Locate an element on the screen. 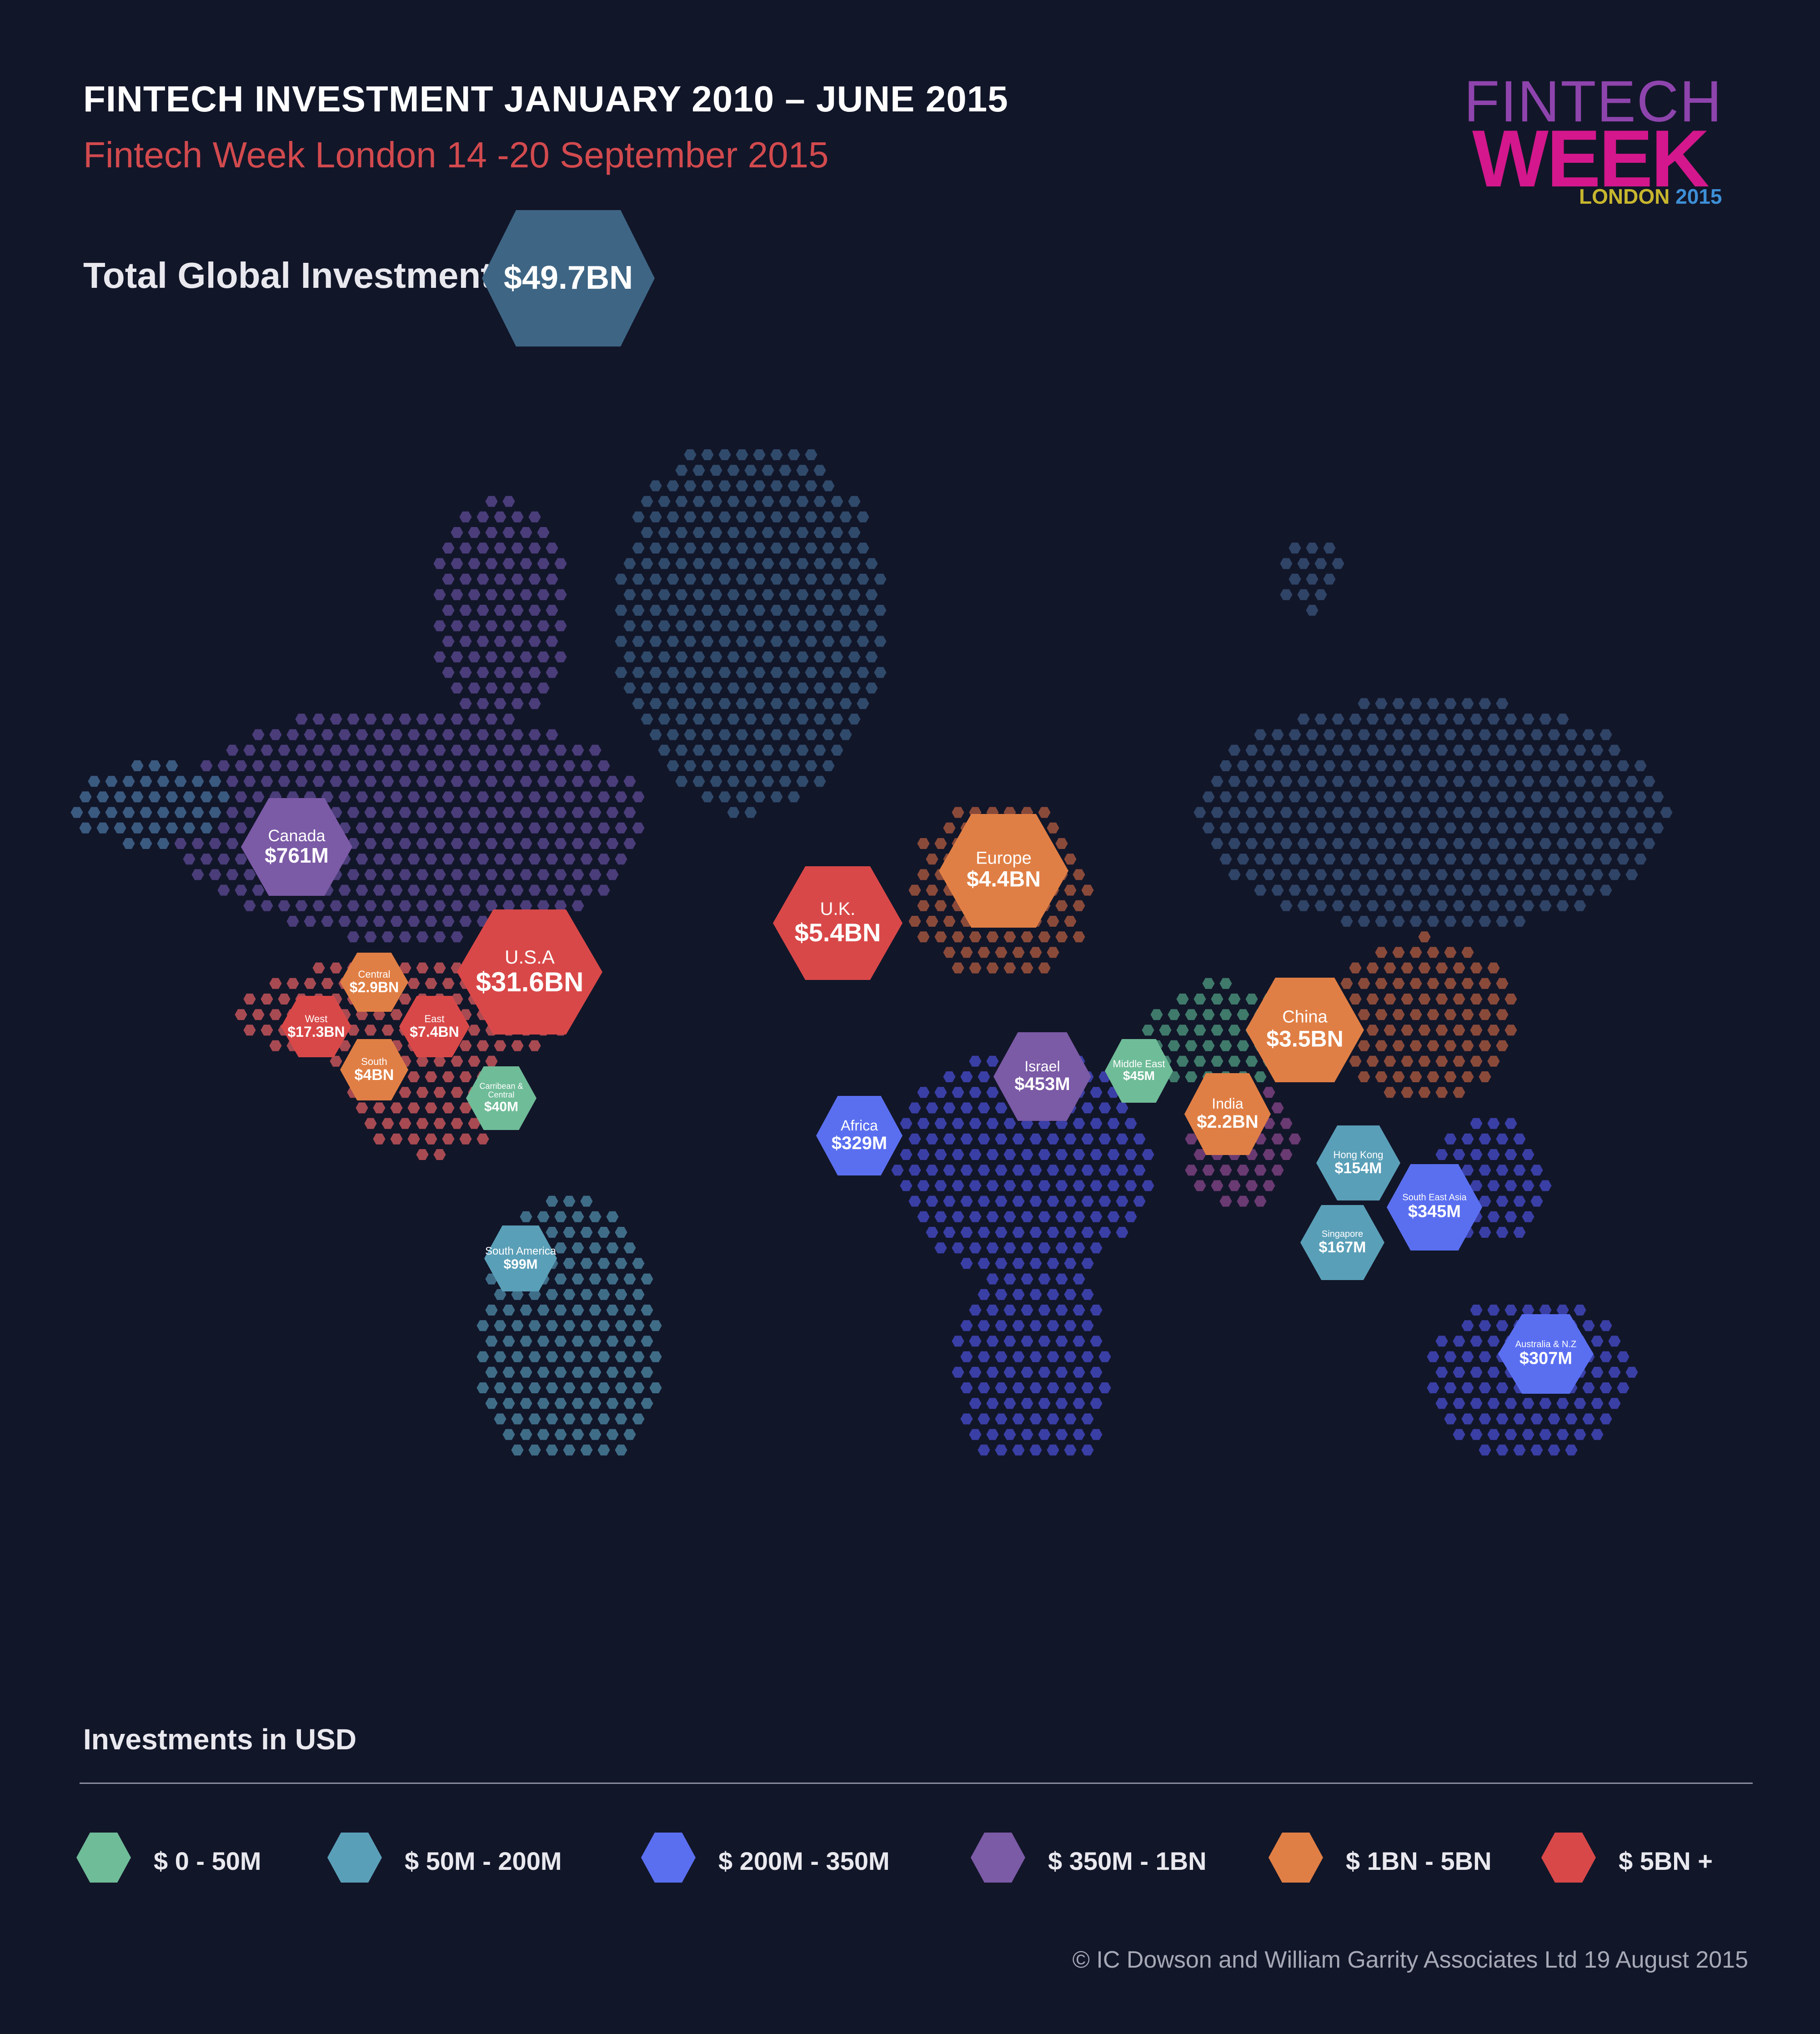 This screenshot has height=2034, width=1820. legend-item-tier_50m_200m: $ 50M - 200M is located at coordinates (455, 1860).